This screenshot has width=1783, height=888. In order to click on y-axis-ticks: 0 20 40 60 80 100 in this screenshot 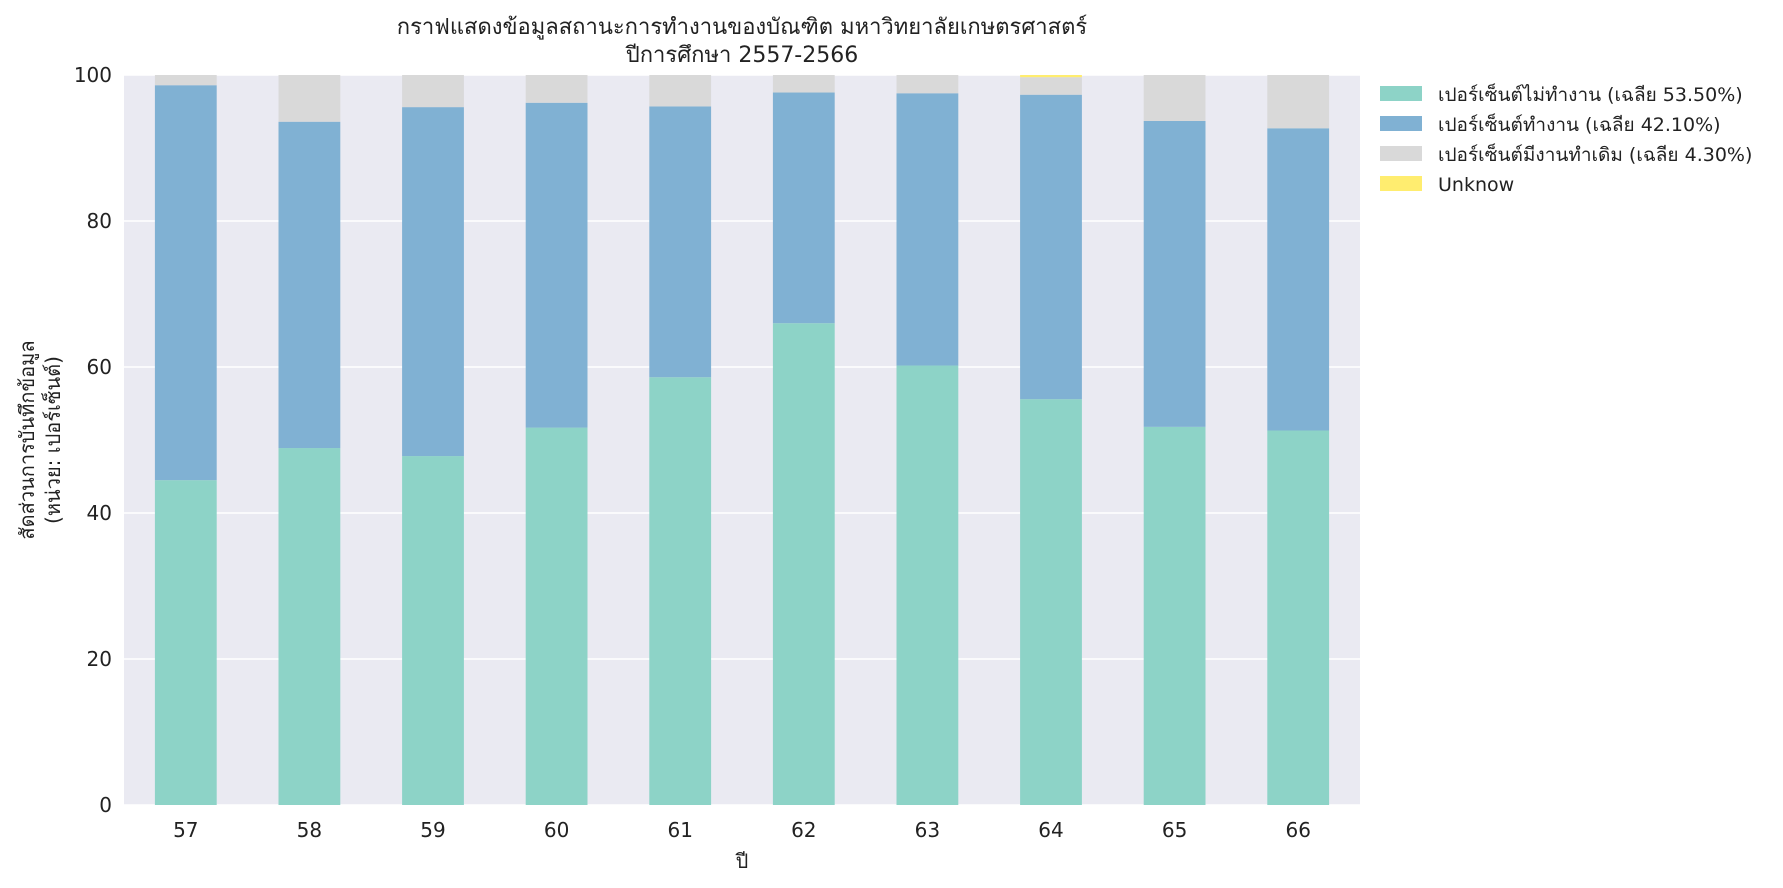, I will do `click(93, 440)`.